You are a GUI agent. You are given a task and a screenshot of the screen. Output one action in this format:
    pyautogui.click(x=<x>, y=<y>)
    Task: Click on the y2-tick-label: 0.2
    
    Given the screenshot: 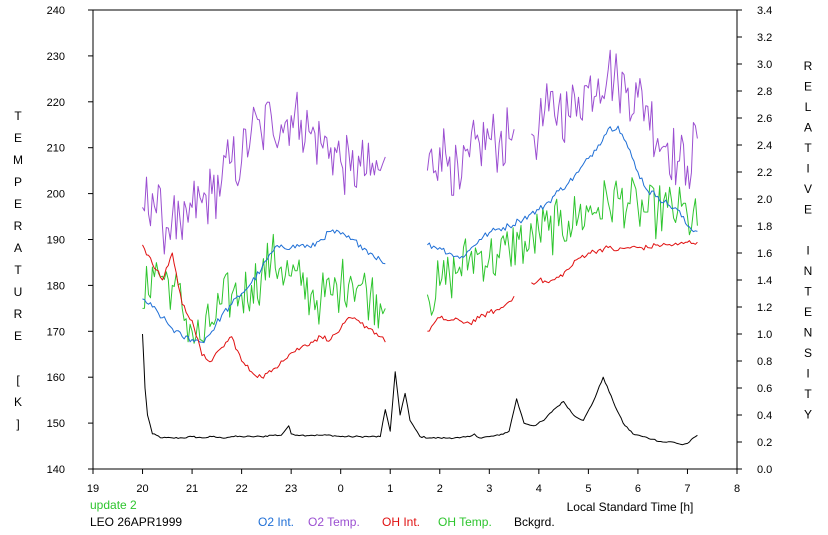 What is the action you would take?
    pyautogui.click(x=764, y=443)
    